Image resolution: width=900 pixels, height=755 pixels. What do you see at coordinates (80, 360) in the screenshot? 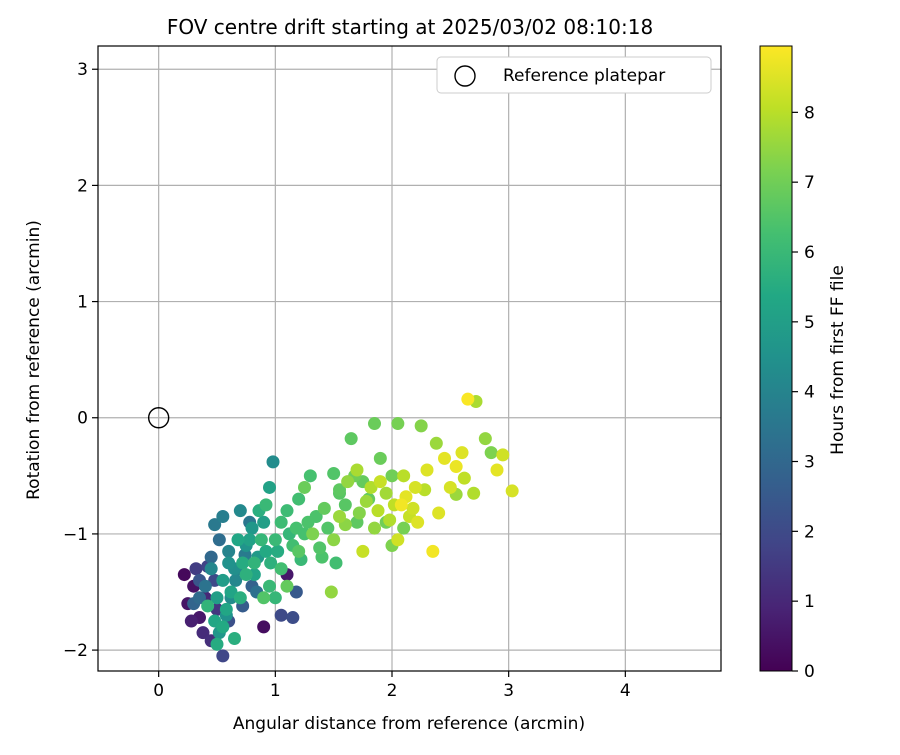
I see `y-axis-ticks: −2 −1 0 1 2 3` at bounding box center [80, 360].